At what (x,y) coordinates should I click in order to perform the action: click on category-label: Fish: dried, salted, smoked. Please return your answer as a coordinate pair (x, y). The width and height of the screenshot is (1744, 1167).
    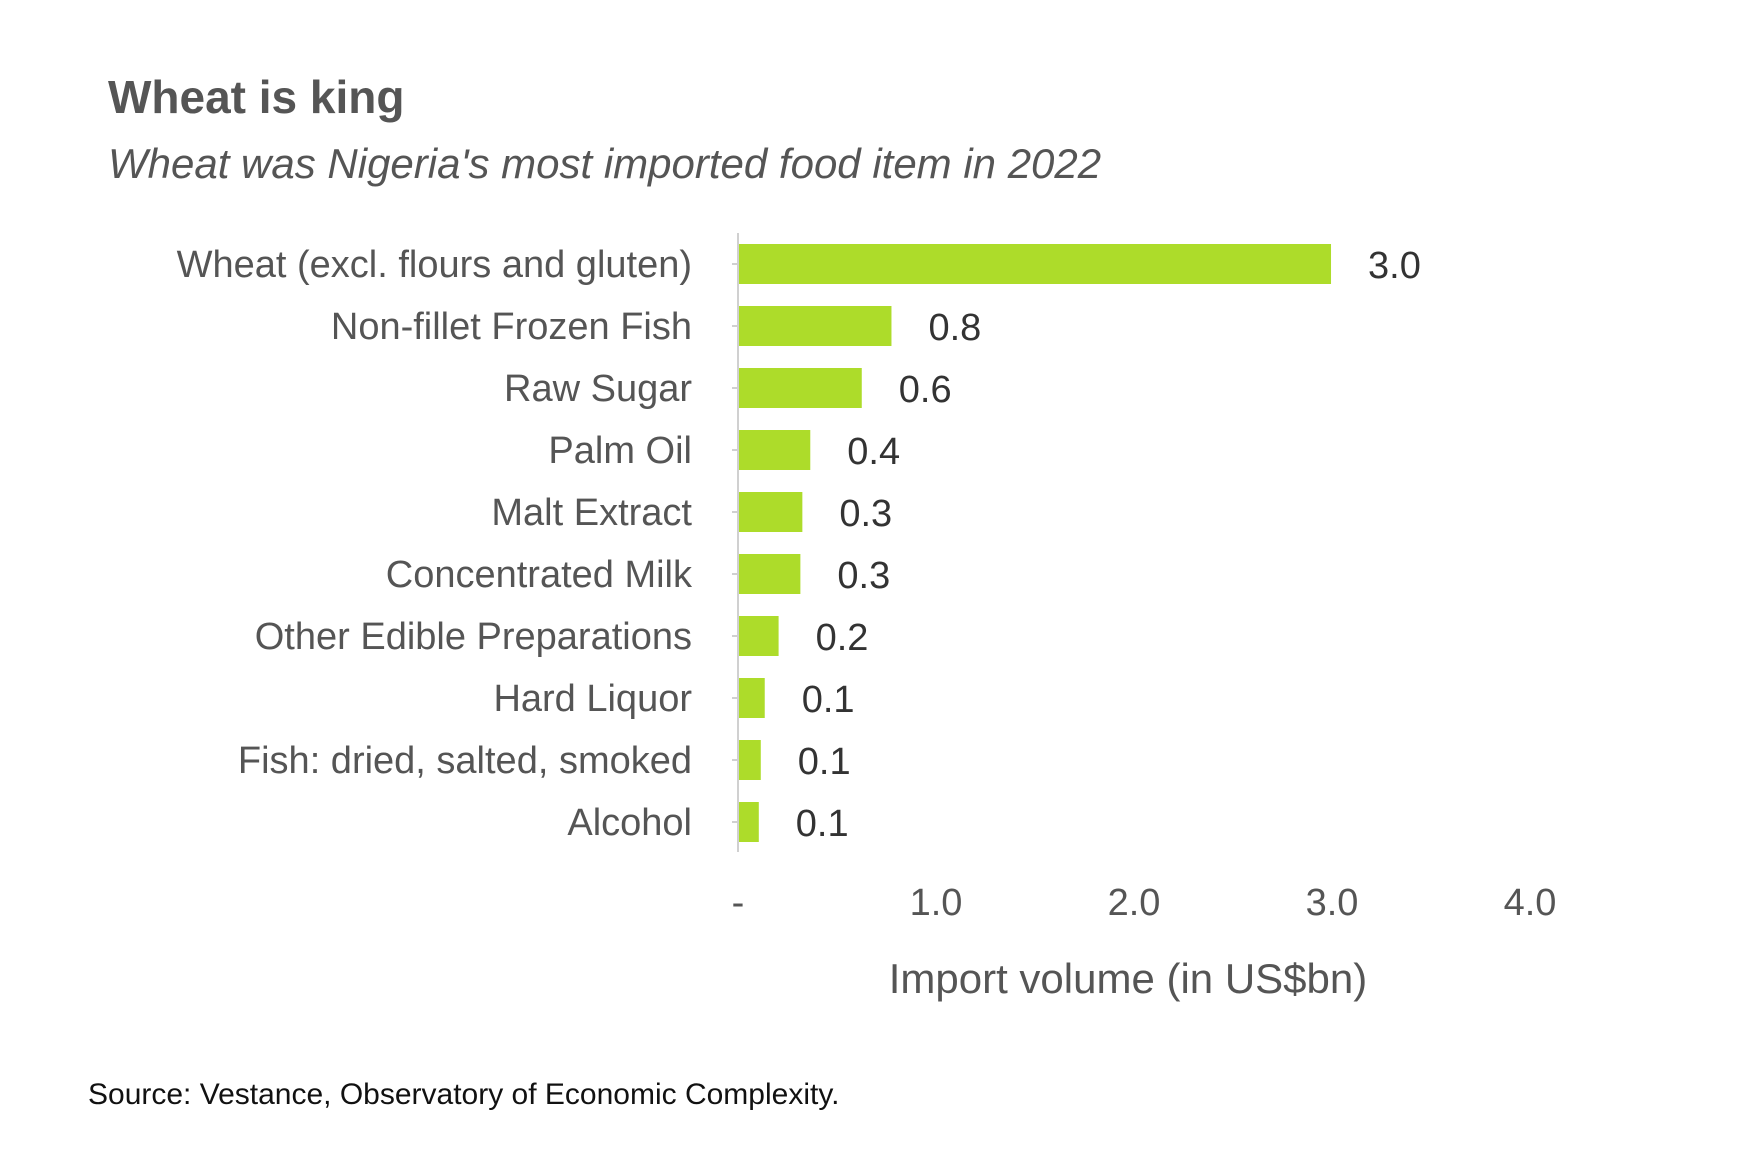
    Looking at the image, I should click on (465, 761).